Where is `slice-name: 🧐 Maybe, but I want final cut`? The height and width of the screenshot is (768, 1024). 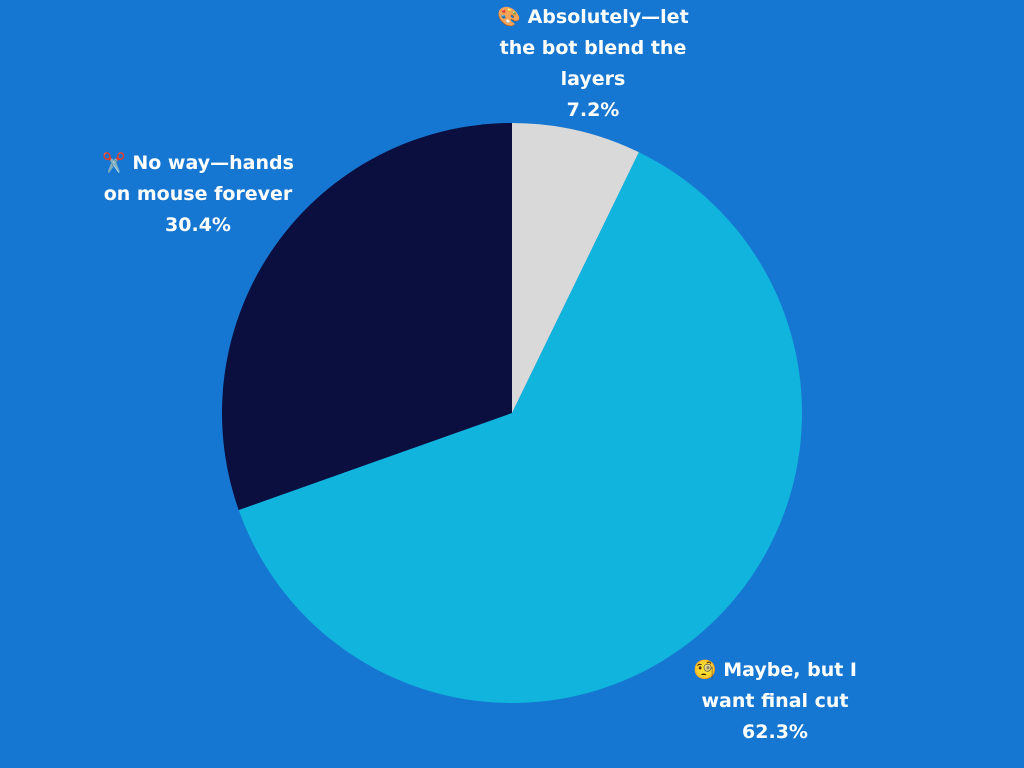
slice-name: 🧐 Maybe, but I want final cut is located at coordinates (774, 685).